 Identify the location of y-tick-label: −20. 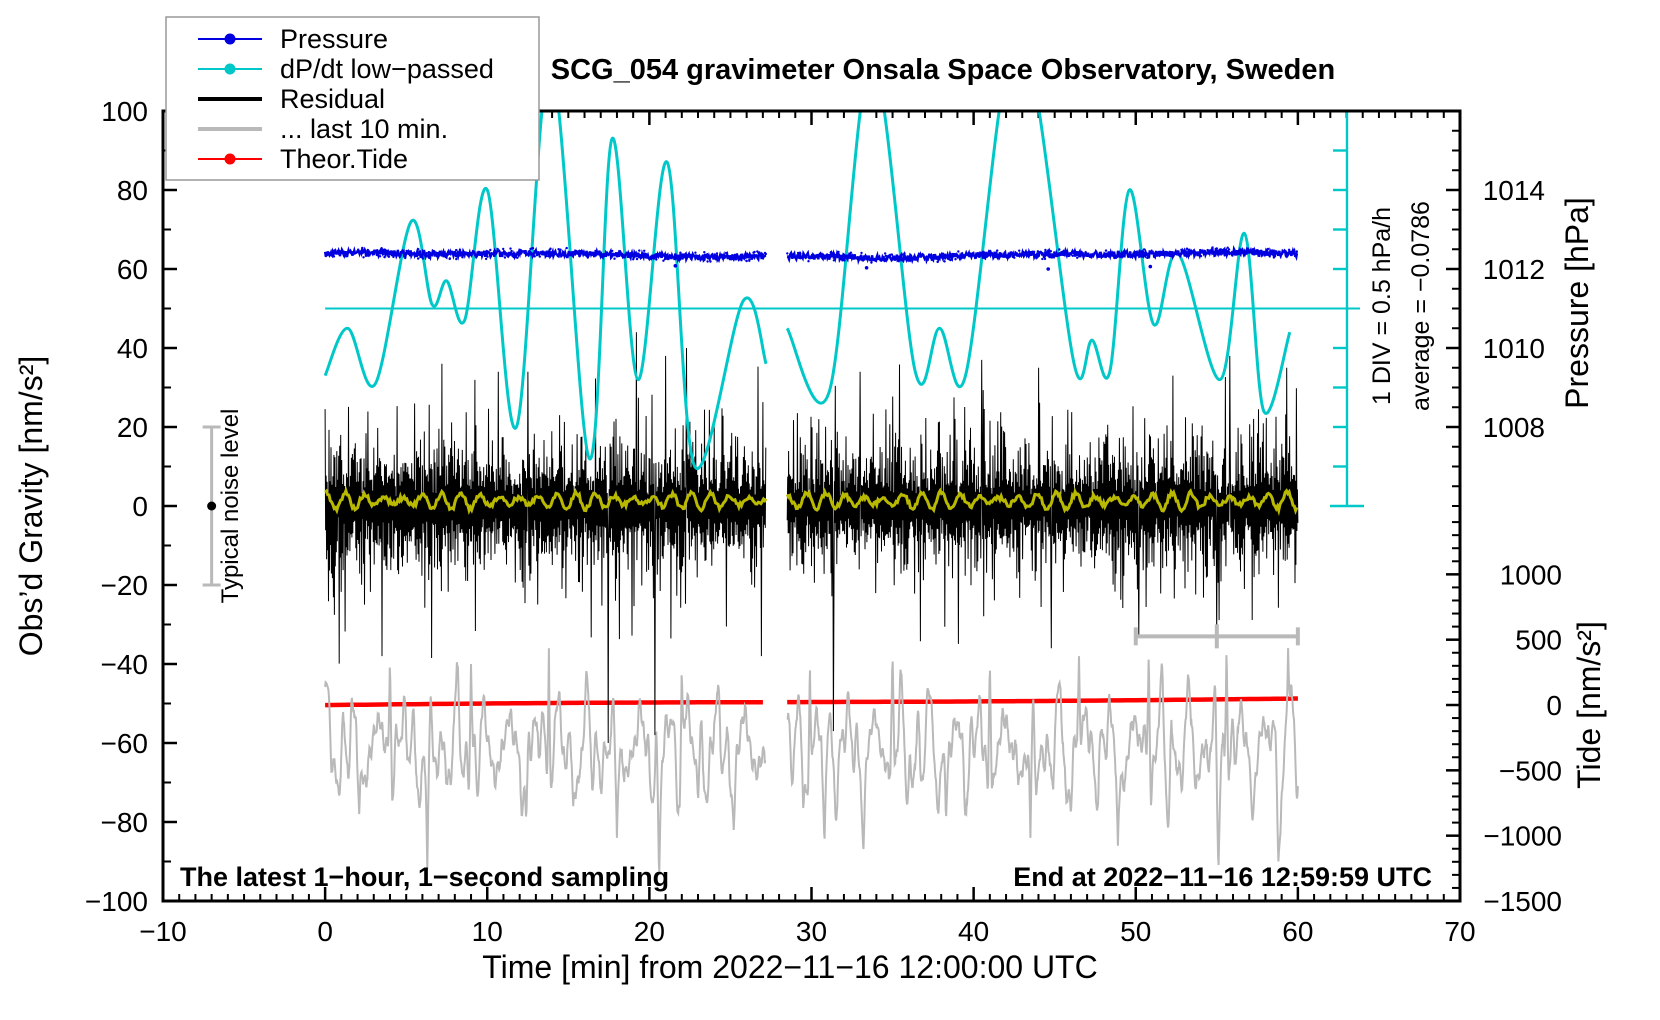
(125, 585).